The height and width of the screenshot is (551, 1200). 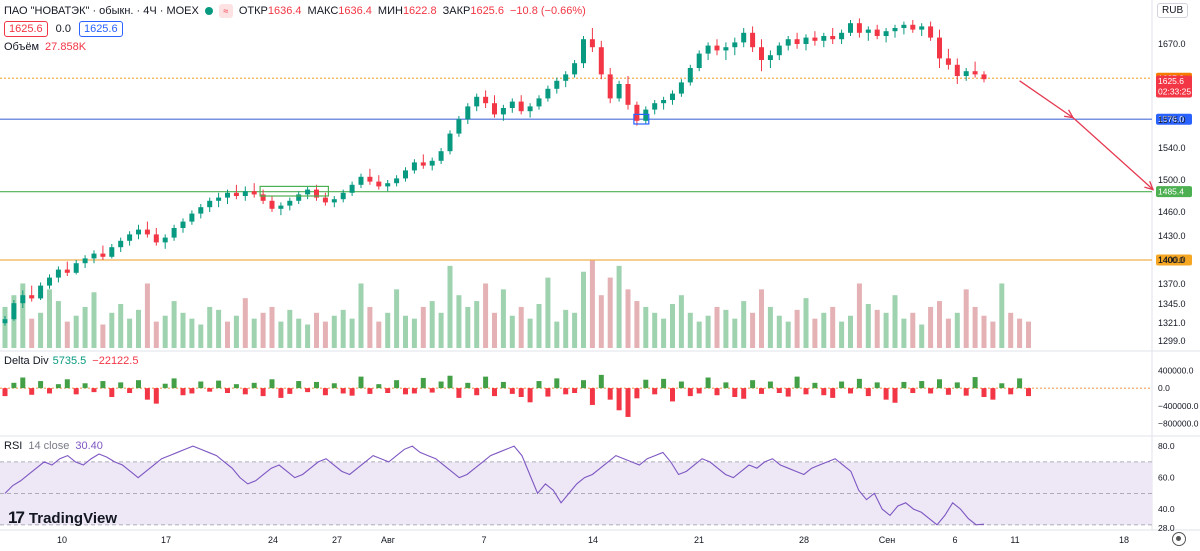 I want to click on market-status-icon, so click(x=208, y=11).